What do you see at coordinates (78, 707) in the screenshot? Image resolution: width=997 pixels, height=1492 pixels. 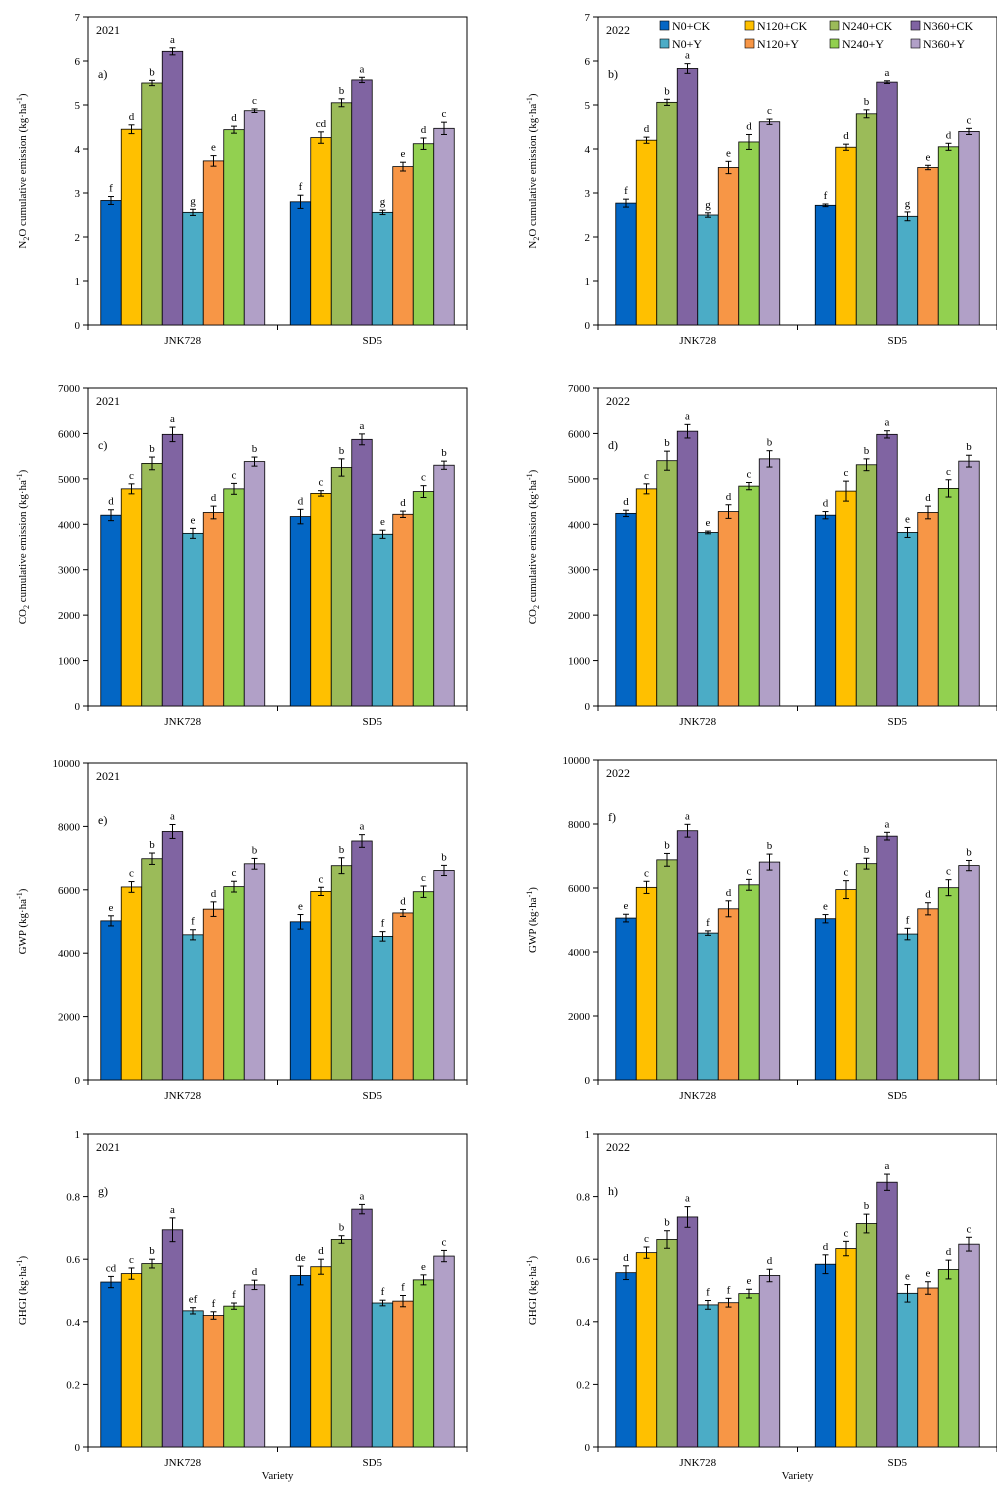 I see `y-tick-label: 0` at bounding box center [78, 707].